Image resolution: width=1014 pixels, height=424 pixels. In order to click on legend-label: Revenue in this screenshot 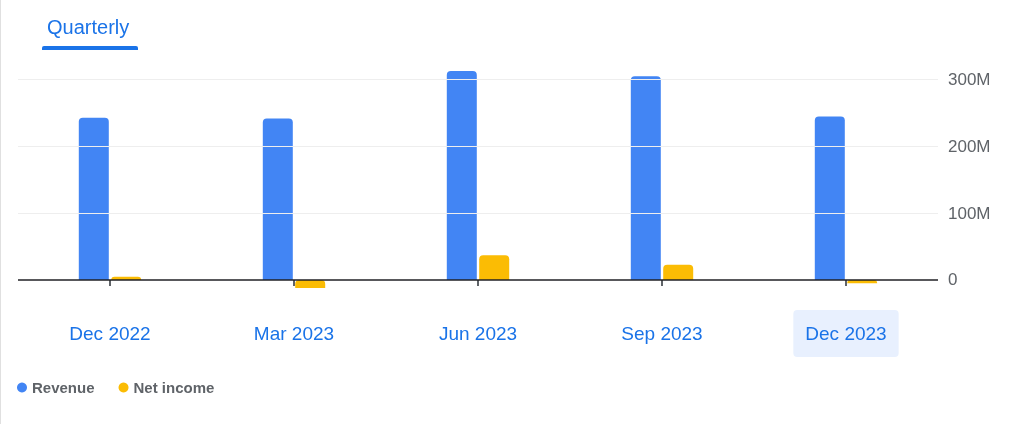, I will do `click(63, 387)`.